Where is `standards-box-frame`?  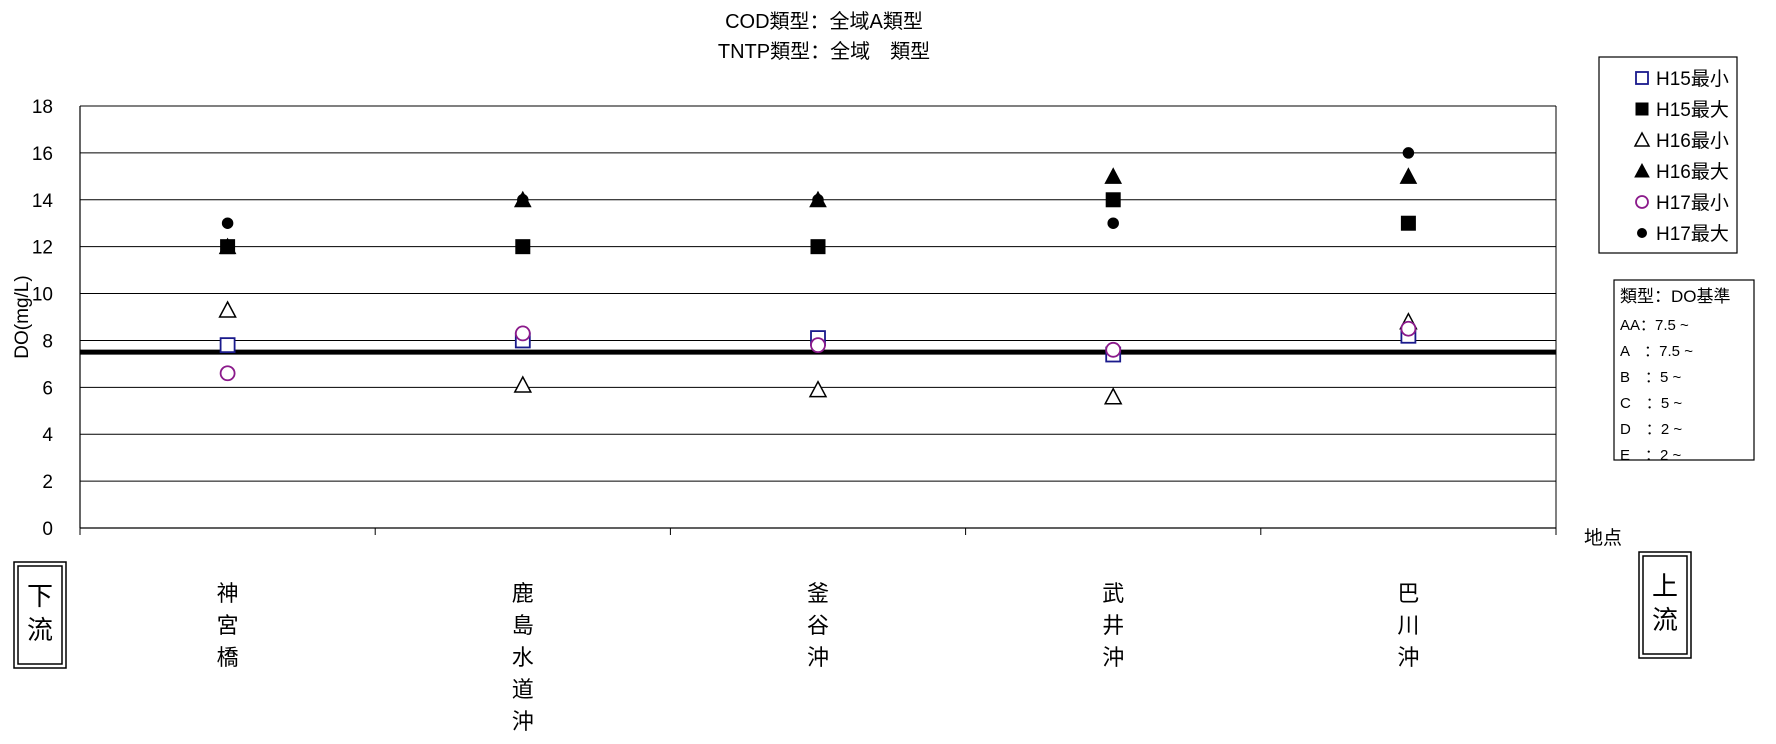
standards-box-frame is located at coordinates (1684, 370).